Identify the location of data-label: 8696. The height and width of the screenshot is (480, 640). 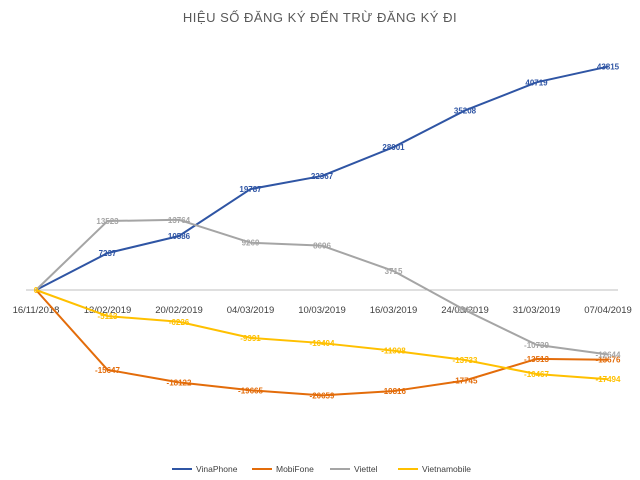
(322, 246).